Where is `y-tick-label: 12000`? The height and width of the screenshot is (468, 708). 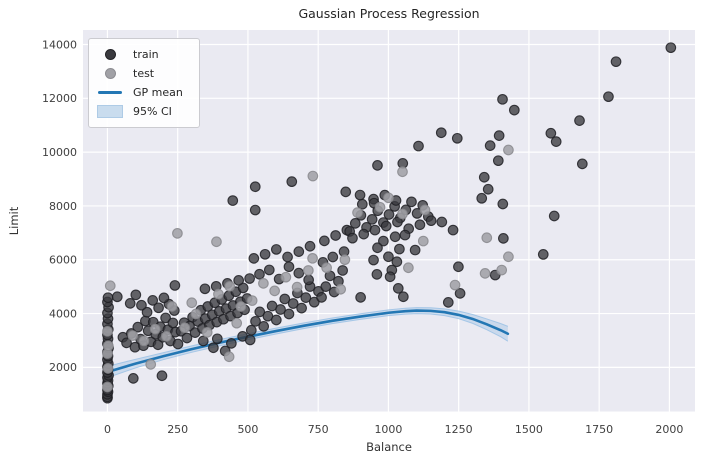
y-tick-label: 12000 is located at coordinates (59, 98).